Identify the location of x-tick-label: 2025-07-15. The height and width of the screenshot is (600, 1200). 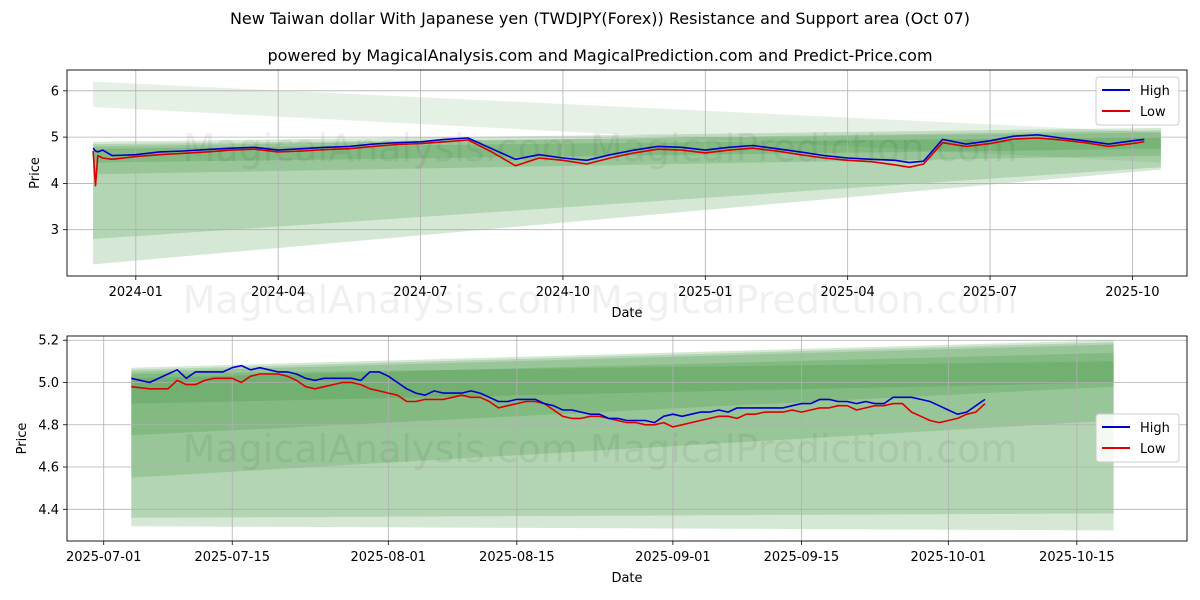
(232, 557).